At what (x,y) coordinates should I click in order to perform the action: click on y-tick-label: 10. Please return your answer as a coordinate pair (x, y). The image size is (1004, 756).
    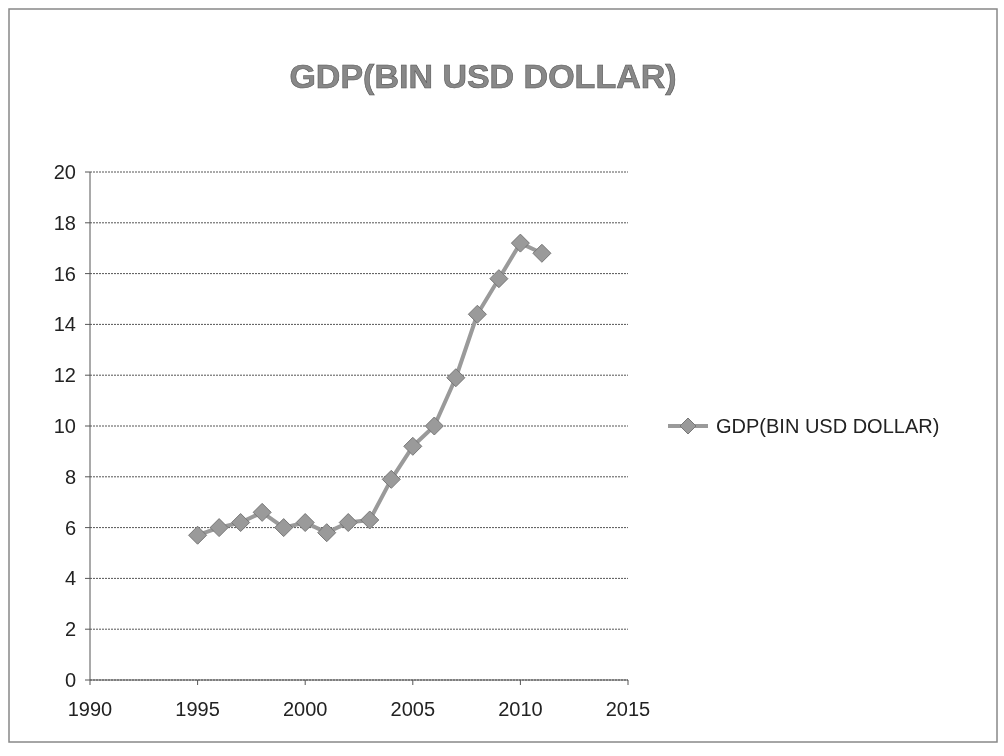
    Looking at the image, I should click on (64, 426).